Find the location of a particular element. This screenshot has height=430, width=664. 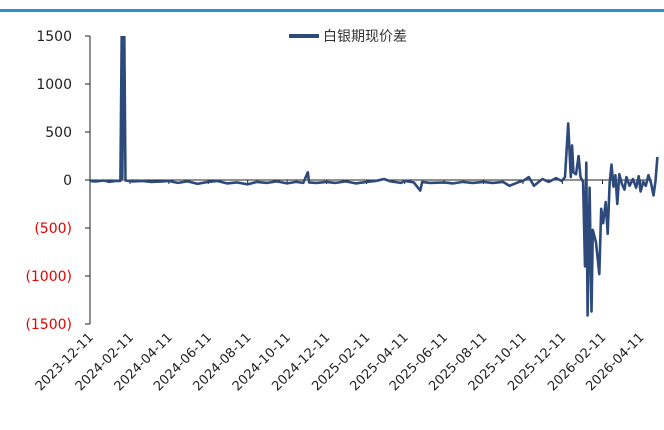

y-tick-label: 0 is located at coordinates (67, 181).